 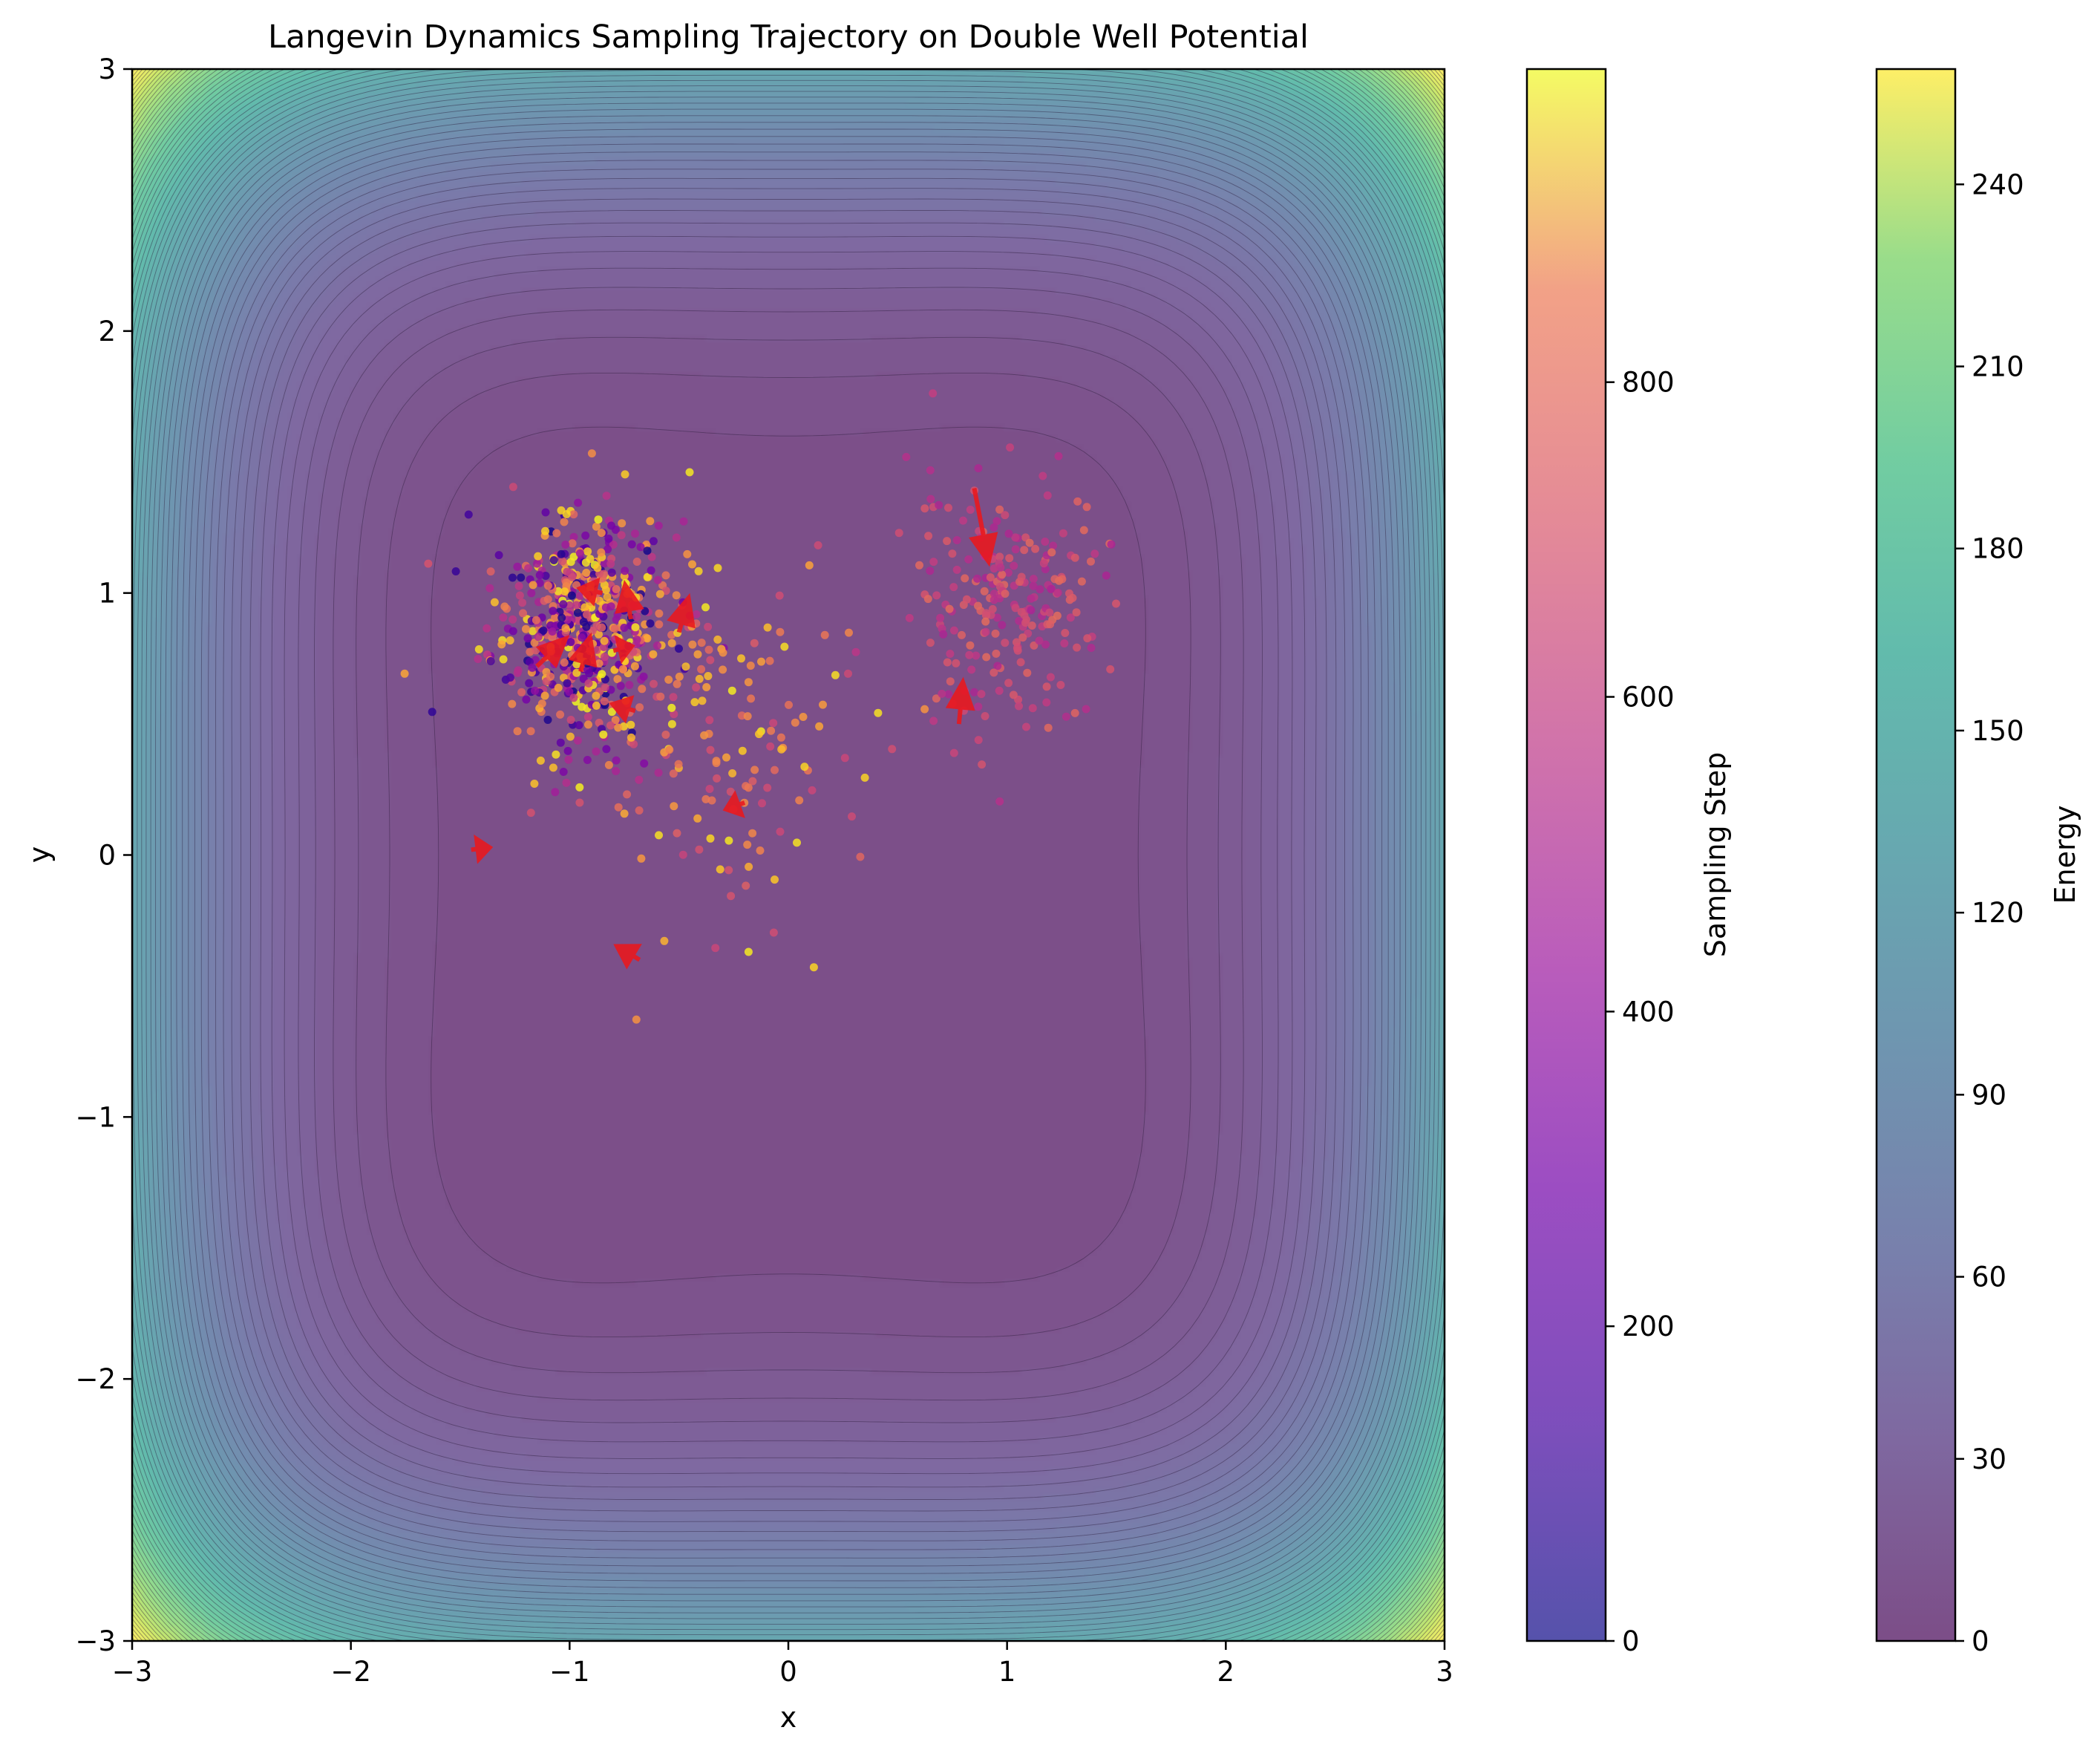 What do you see at coordinates (1566, 855) in the screenshot?
I see `sampling-step-colorbar-frame` at bounding box center [1566, 855].